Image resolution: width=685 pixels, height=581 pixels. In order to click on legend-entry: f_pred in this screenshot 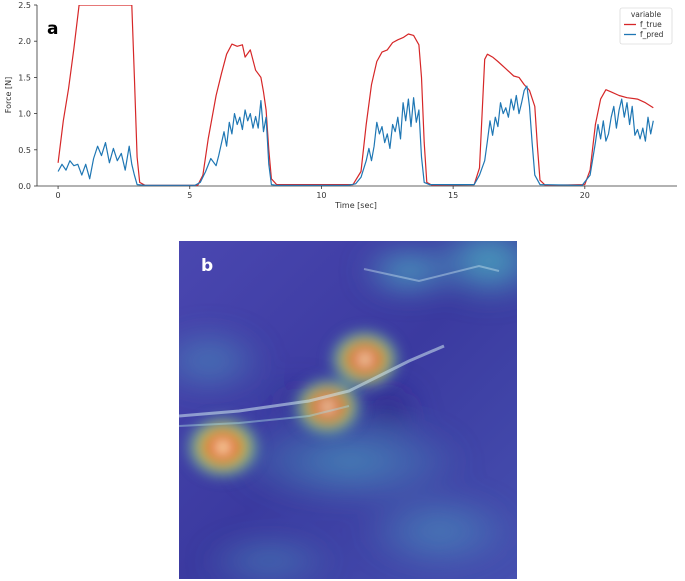, I will do `click(652, 34)`.